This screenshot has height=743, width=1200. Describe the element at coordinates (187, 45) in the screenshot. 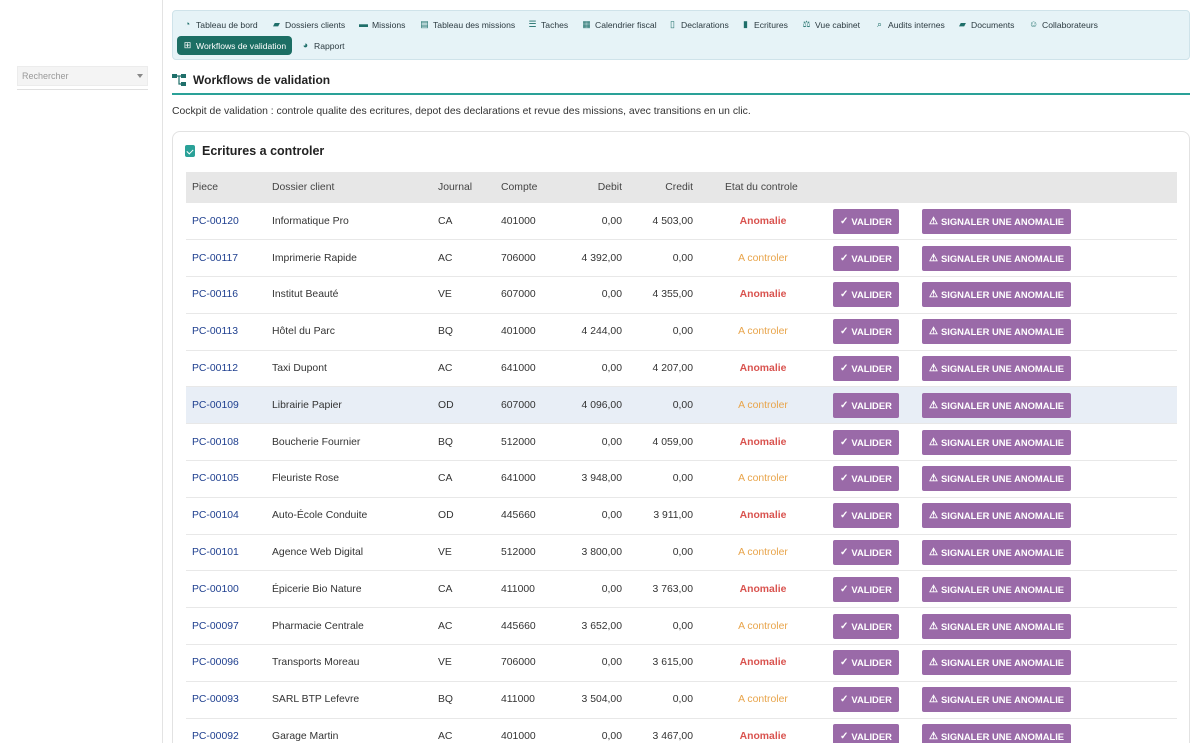

I see `sitemap-icon: ⊞` at that location.